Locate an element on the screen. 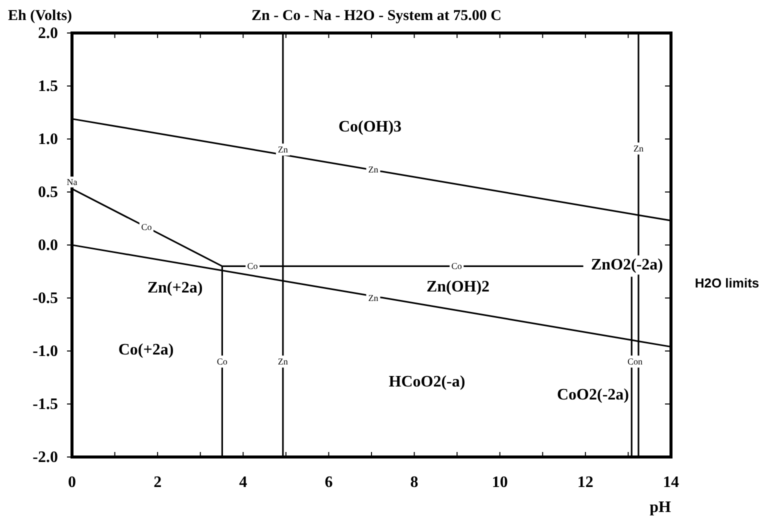 This screenshot has width=761, height=520. y-tick-label: -1.5 is located at coordinates (45, 404).